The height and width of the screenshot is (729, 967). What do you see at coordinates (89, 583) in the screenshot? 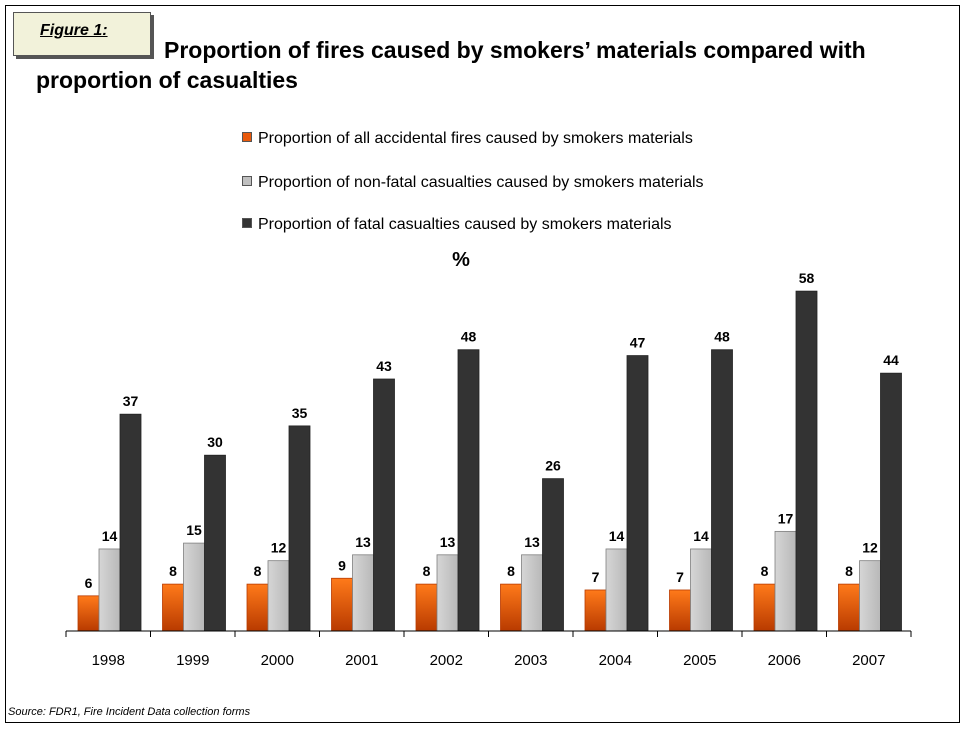
I see `data-label-fires-1998: 6` at bounding box center [89, 583].